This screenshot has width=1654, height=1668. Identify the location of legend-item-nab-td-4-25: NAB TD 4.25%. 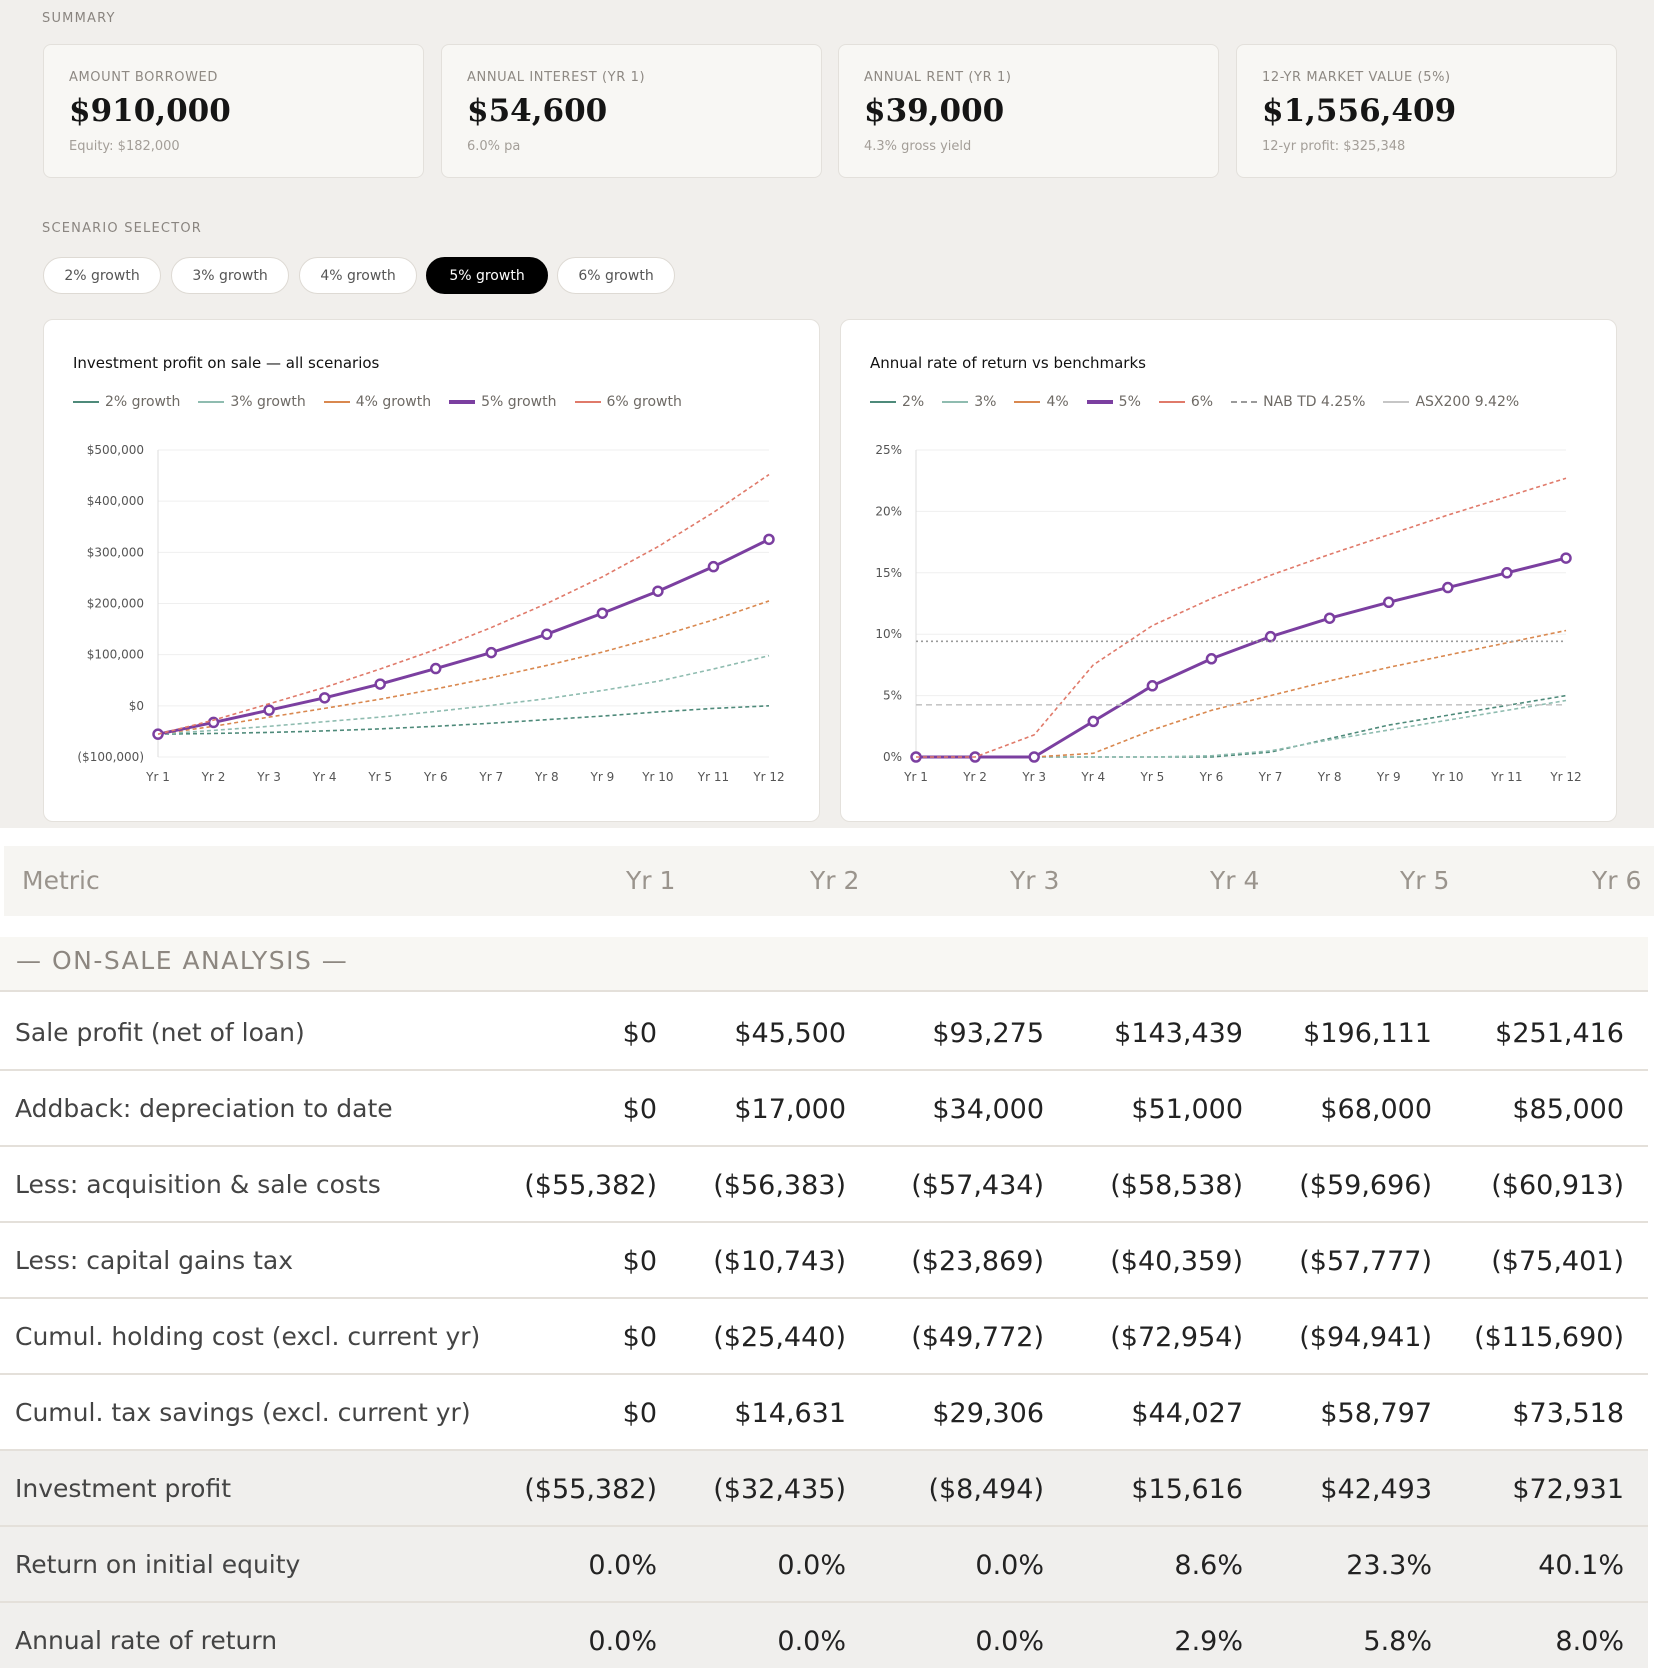
(1298, 402).